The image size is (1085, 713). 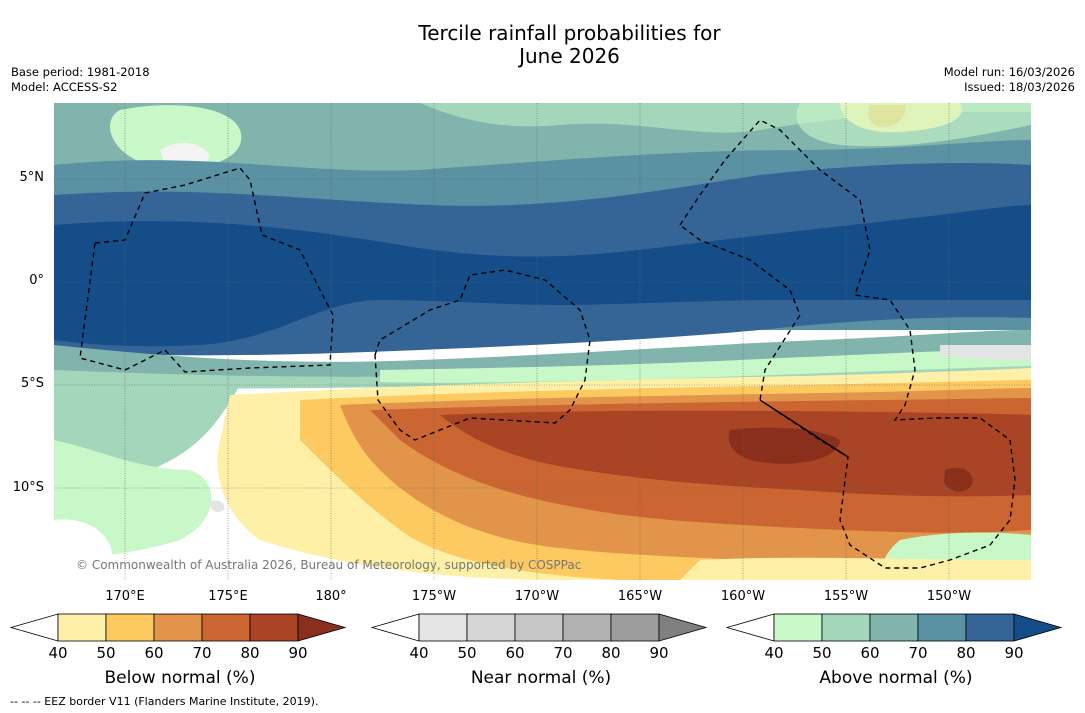 What do you see at coordinates (228, 596) in the screenshot?
I see `lon-label-175e: 175°E` at bounding box center [228, 596].